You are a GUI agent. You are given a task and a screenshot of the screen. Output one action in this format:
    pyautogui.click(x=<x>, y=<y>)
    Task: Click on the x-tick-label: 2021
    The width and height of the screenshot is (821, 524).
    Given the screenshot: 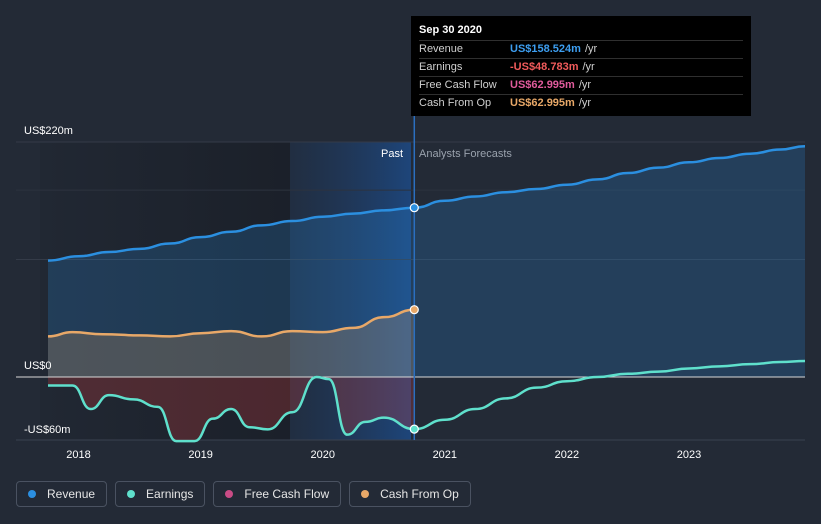 What is the action you would take?
    pyautogui.click(x=445, y=455)
    